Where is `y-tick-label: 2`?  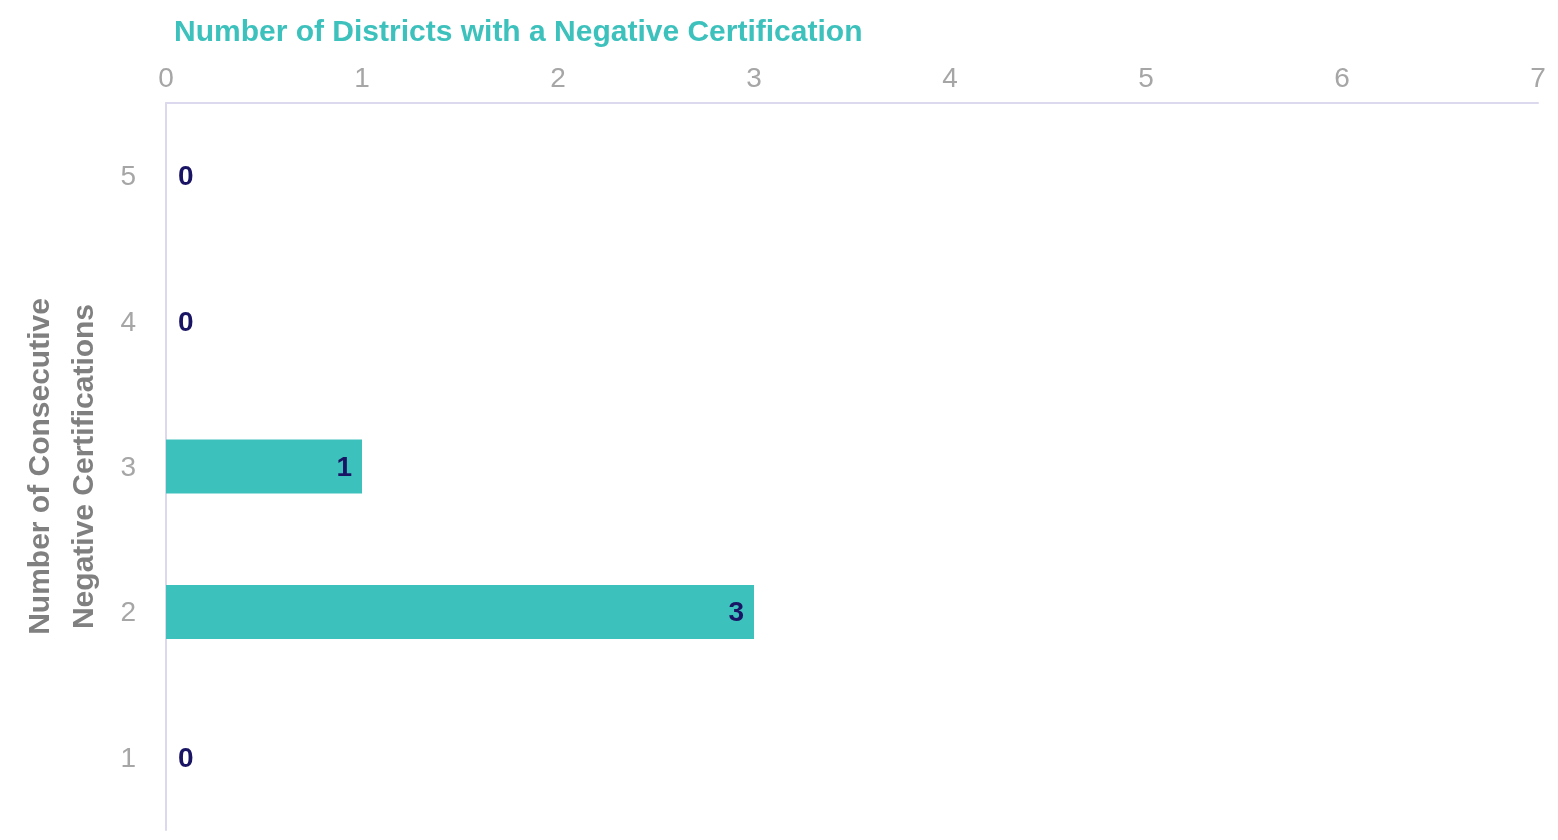 y-tick-label: 2 is located at coordinates (128, 612).